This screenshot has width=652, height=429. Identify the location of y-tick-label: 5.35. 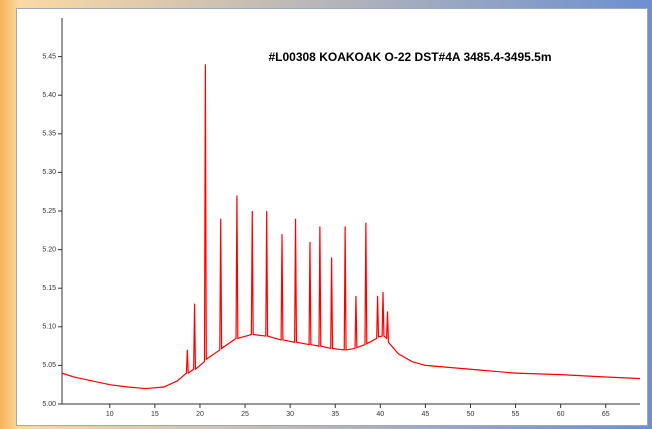
(49, 134).